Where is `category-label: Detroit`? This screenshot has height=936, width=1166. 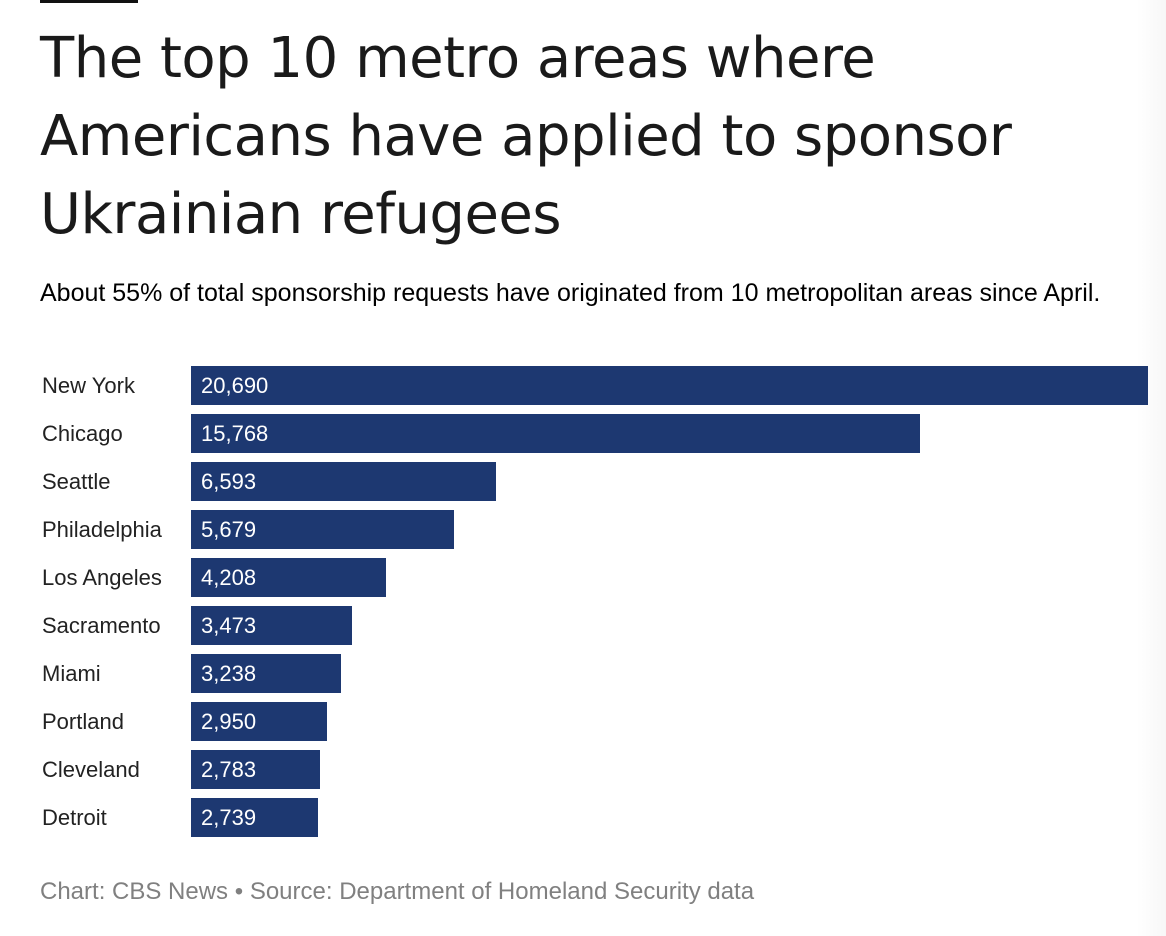 category-label: Detroit is located at coordinates (74, 817).